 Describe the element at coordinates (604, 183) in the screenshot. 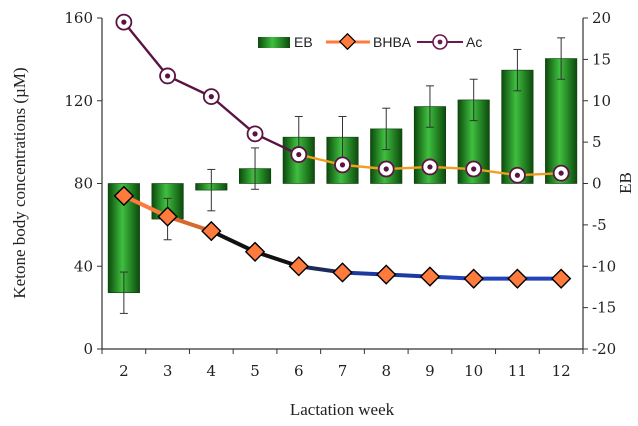

I see `y2-tick-labels: -20 -15 -10 -5 0 5 10 15 20` at that location.